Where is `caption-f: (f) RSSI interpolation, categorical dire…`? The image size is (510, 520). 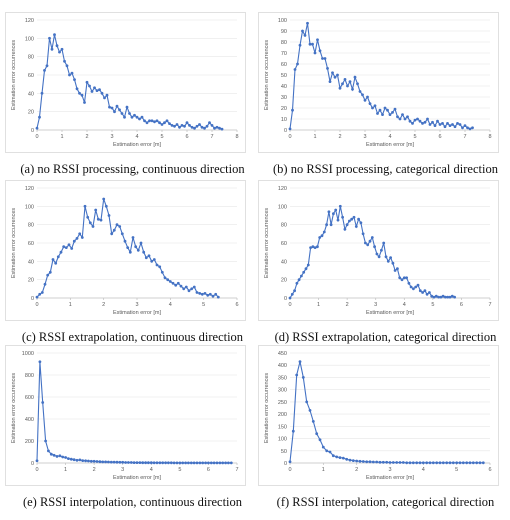 caption-f: (f) RSSI interpolation, categorical dire… is located at coordinates (385, 502).